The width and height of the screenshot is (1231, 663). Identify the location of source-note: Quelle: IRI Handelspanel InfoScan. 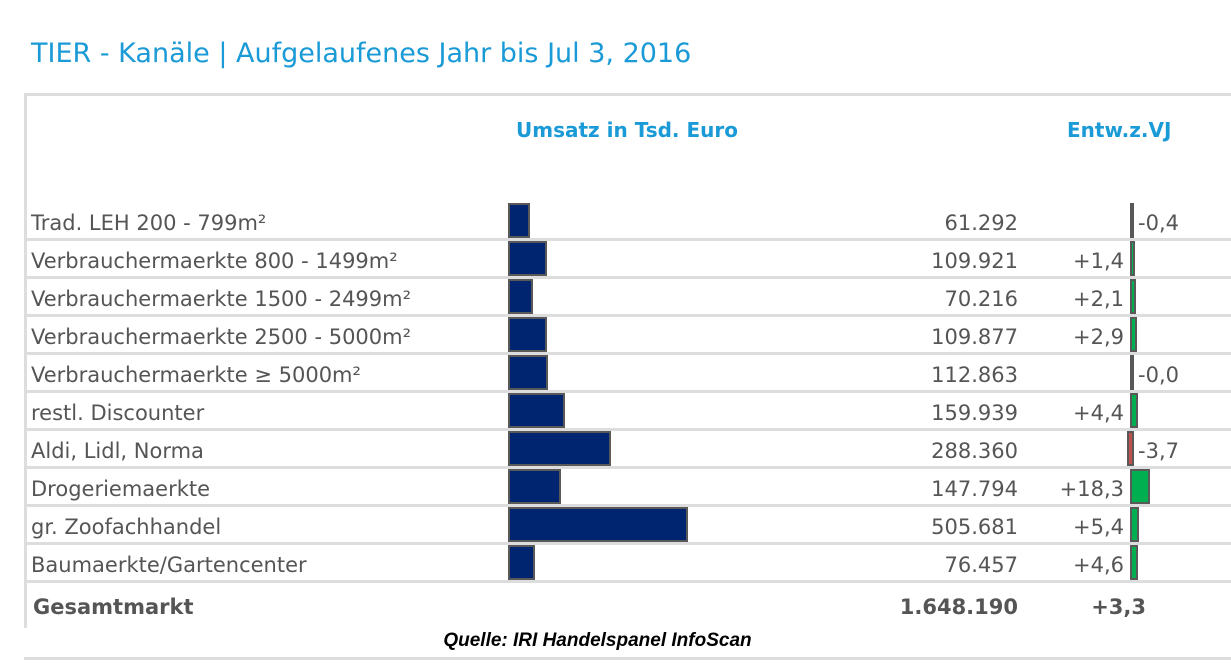
(597, 640).